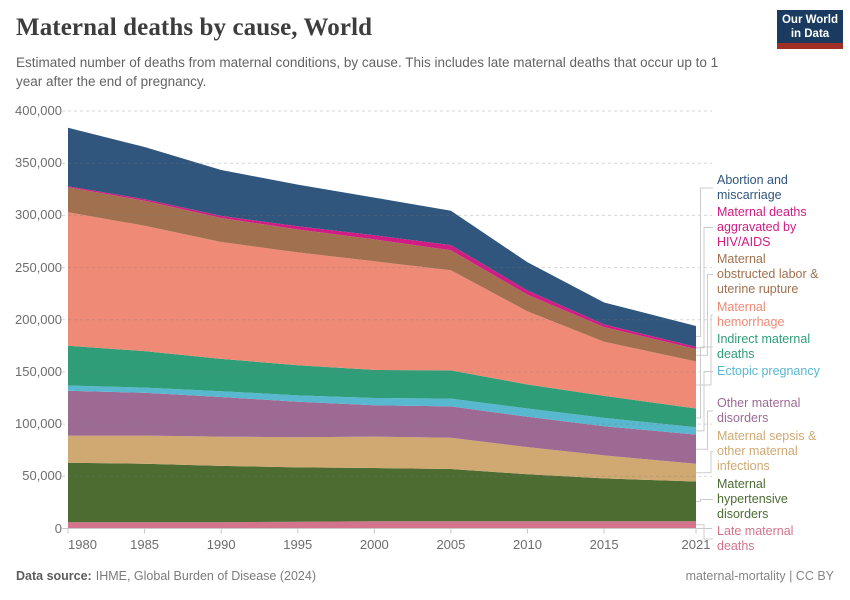  I want to click on legend-item-maternal-hemorrhage: Maternal hemorrhage, so click(751, 314).